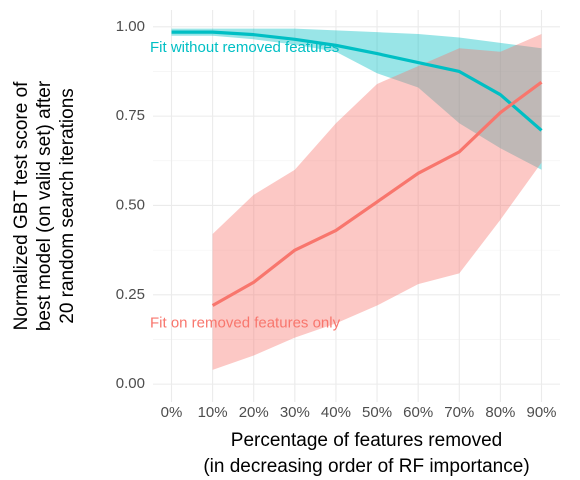 Image resolution: width=580 pixels, height=480 pixels. Describe the element at coordinates (459, 412) in the screenshot. I see `x-tick-label: 70%` at that location.